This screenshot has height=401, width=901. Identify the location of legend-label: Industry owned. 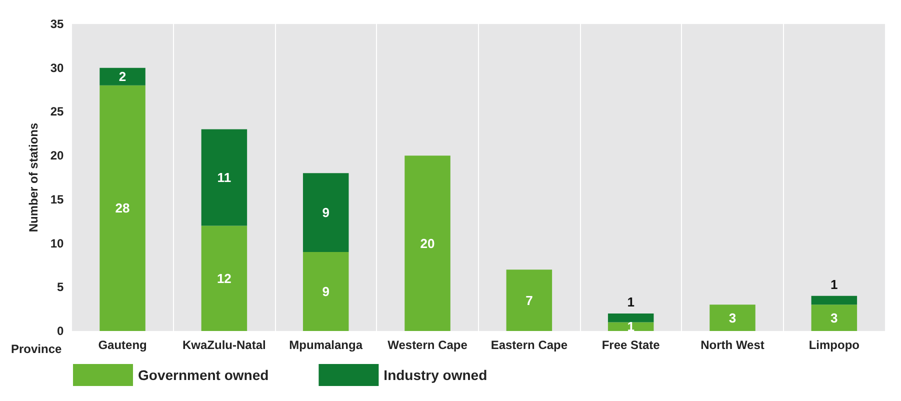
(436, 375).